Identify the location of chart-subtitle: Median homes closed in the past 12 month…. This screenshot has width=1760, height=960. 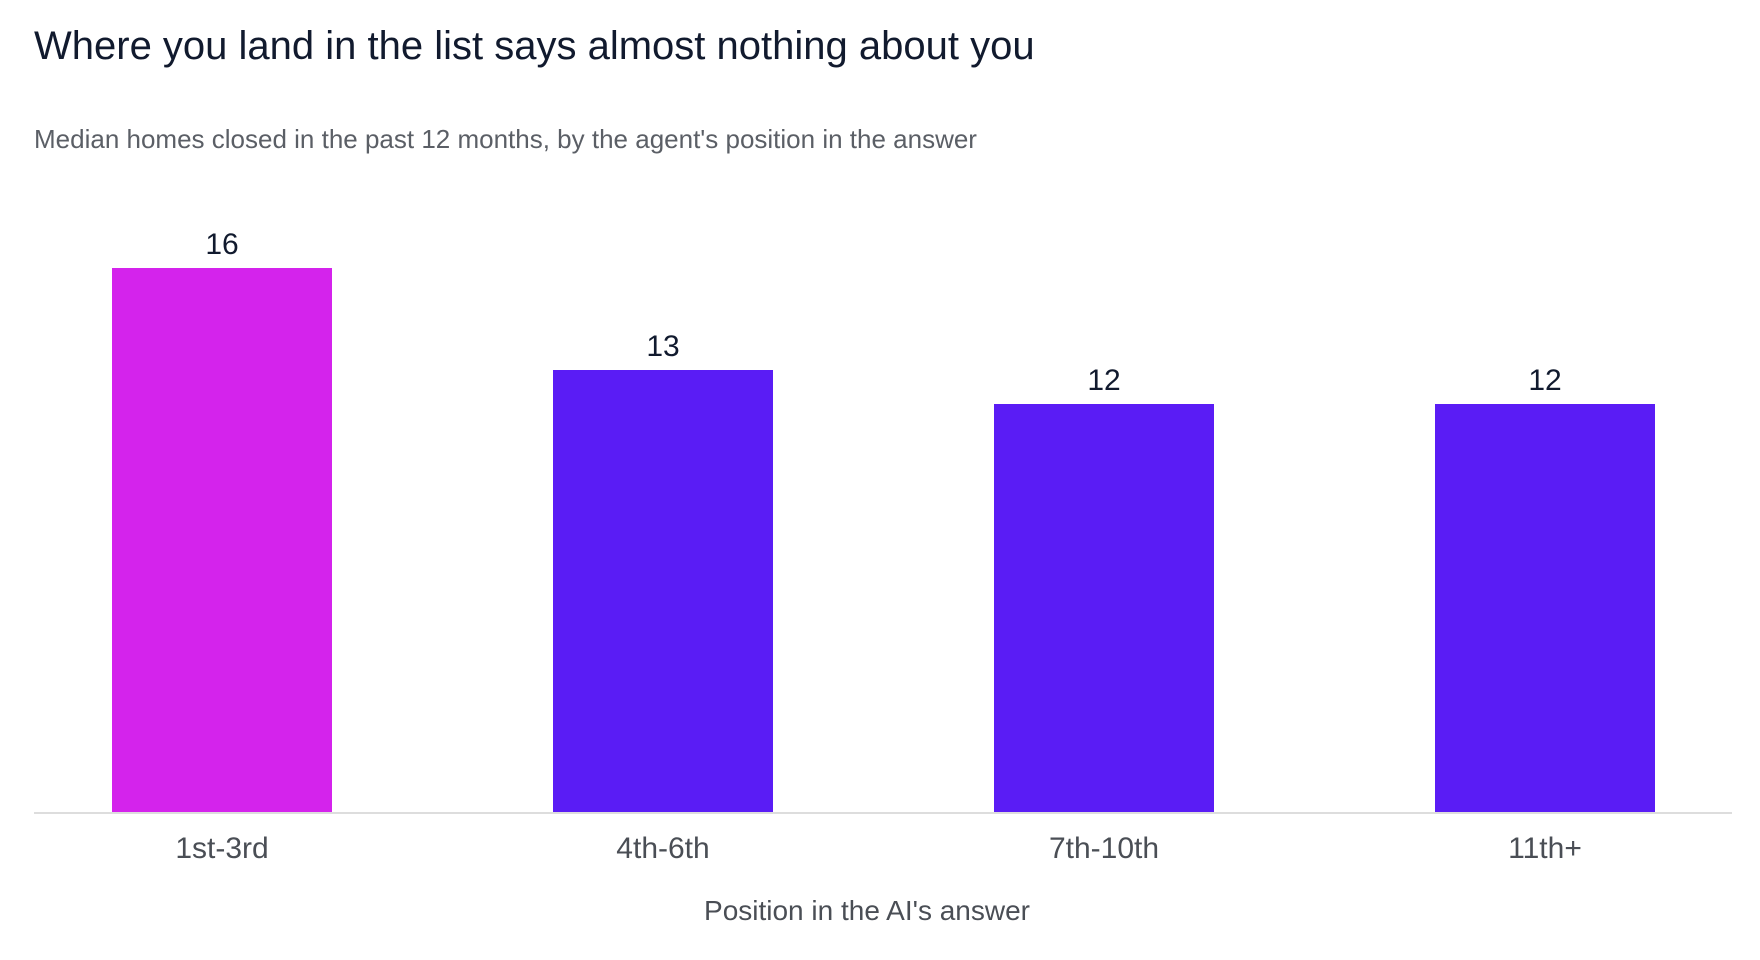
(505, 139).